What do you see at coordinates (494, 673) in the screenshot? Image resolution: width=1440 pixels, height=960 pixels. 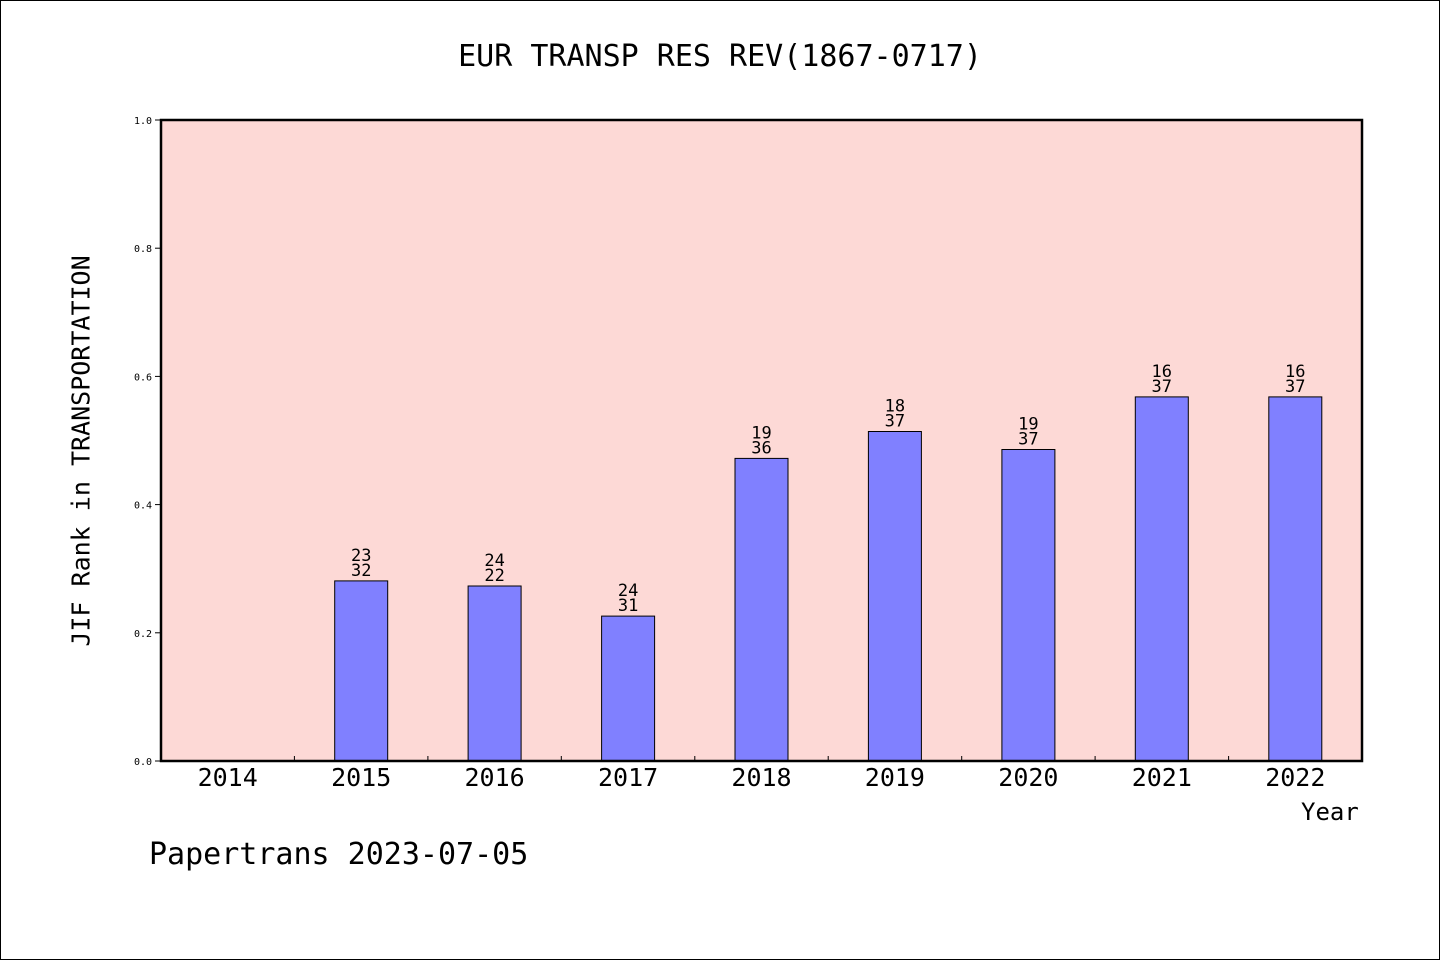 I see `bar-2016` at bounding box center [494, 673].